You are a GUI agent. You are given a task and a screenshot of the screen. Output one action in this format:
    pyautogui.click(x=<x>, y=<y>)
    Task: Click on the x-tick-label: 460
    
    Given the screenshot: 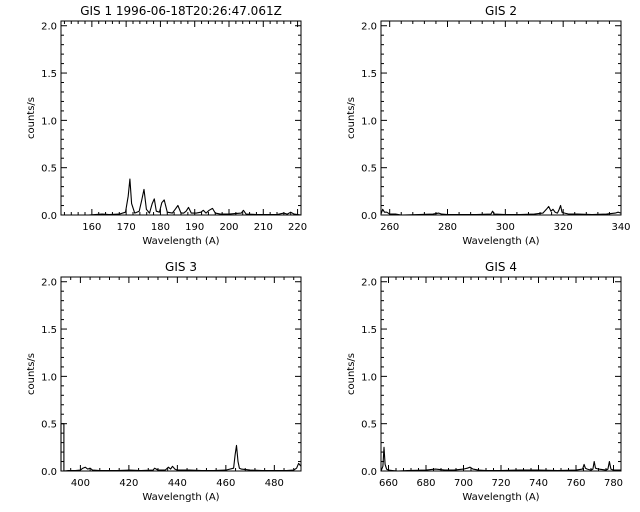 What is the action you would take?
    pyautogui.click(x=225, y=483)
    